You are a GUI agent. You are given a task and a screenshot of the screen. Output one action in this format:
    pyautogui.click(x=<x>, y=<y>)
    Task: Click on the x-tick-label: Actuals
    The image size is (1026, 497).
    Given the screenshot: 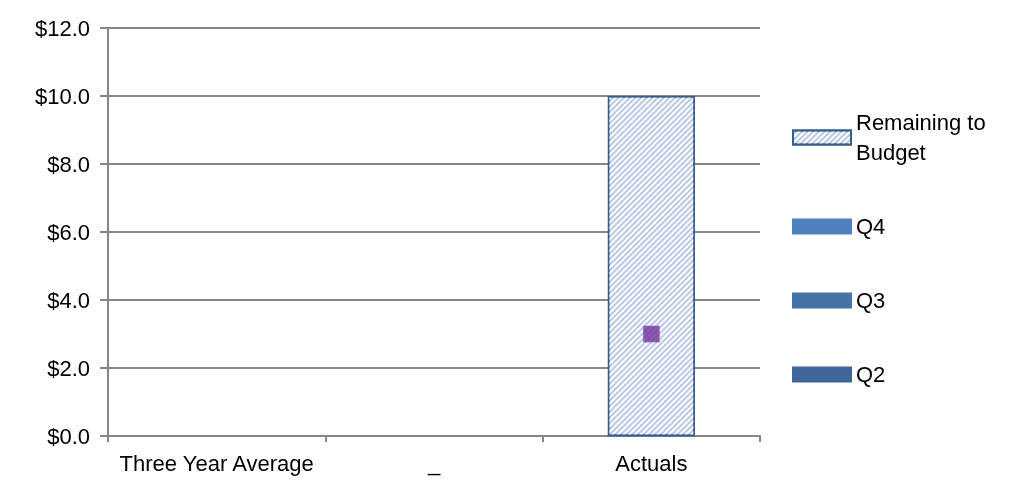 What is the action you would take?
    pyautogui.click(x=651, y=463)
    